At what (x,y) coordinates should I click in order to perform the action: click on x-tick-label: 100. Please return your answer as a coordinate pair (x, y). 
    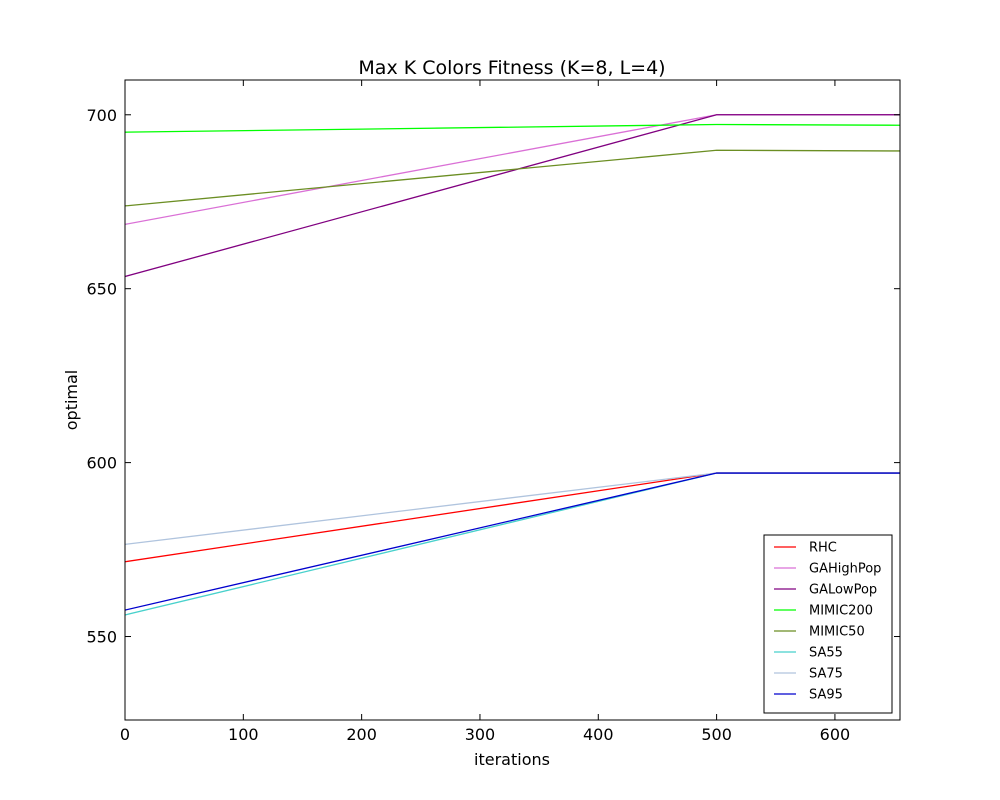
    Looking at the image, I should click on (243, 734).